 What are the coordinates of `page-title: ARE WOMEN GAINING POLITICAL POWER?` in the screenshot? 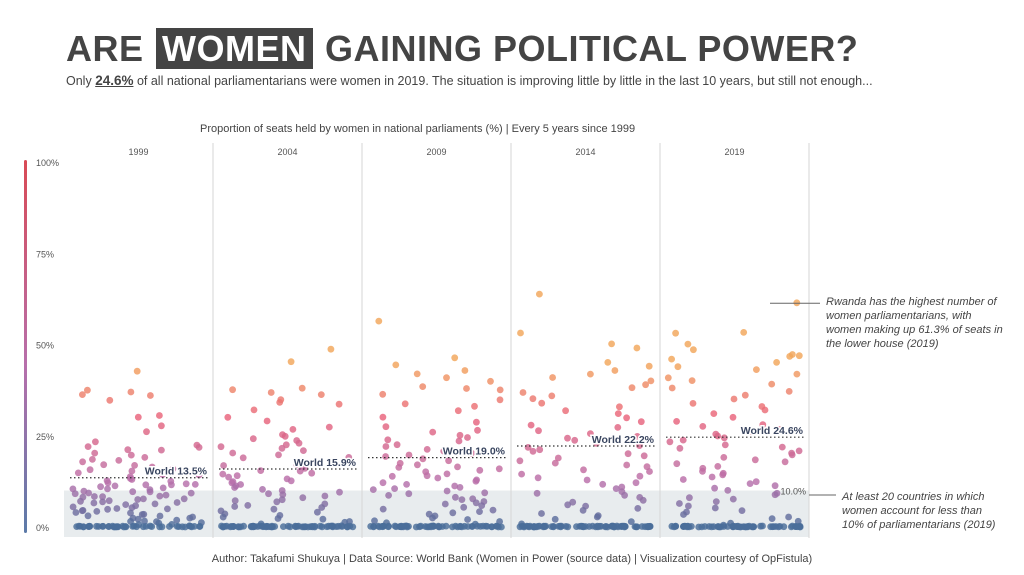 It's located at (462, 49).